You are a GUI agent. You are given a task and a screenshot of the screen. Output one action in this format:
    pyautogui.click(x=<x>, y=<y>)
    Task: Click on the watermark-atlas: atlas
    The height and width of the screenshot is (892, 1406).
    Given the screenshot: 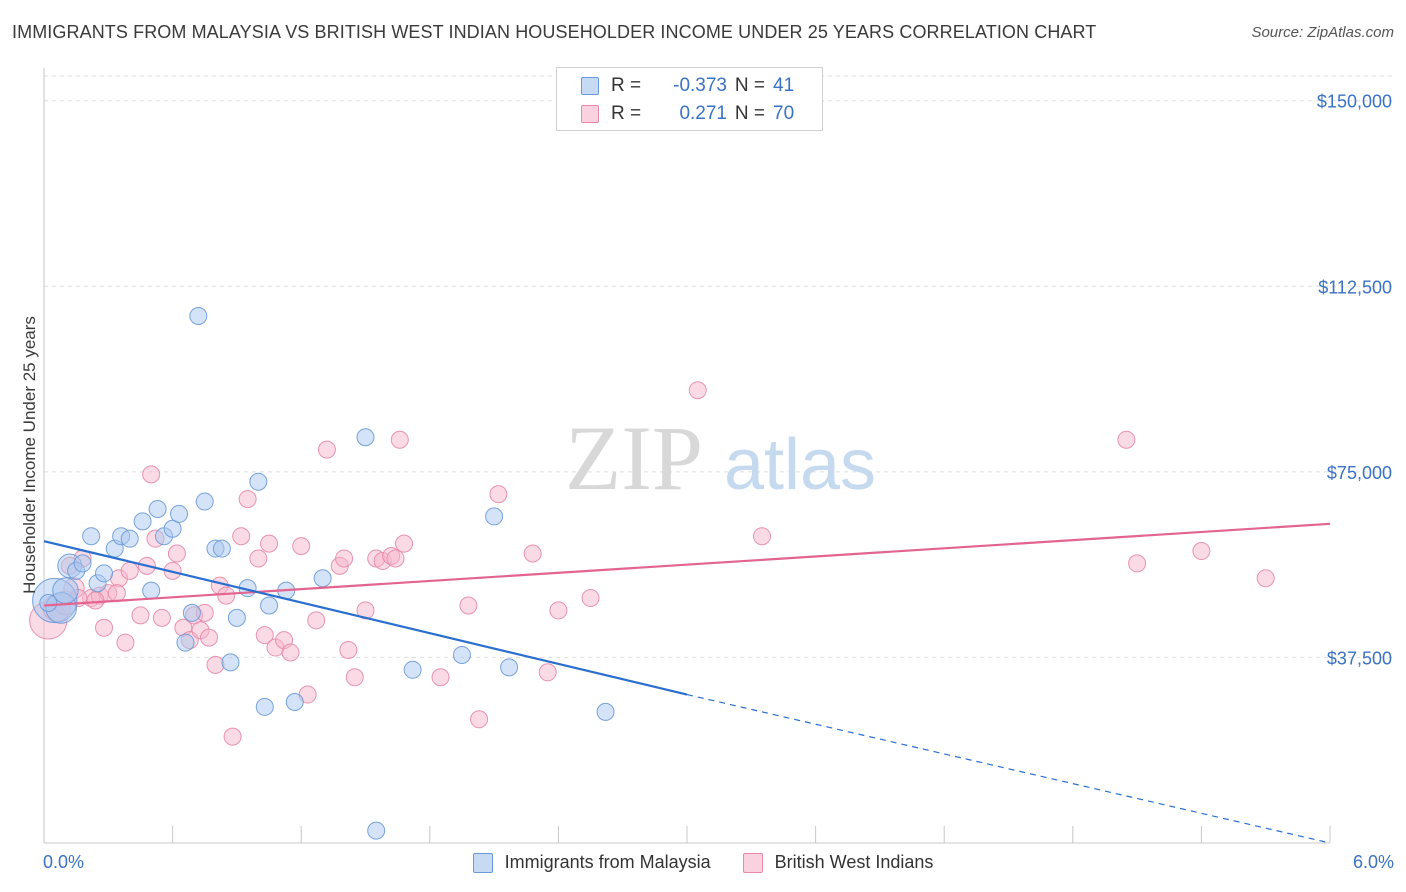 What is the action you would take?
    pyautogui.click(x=800, y=465)
    